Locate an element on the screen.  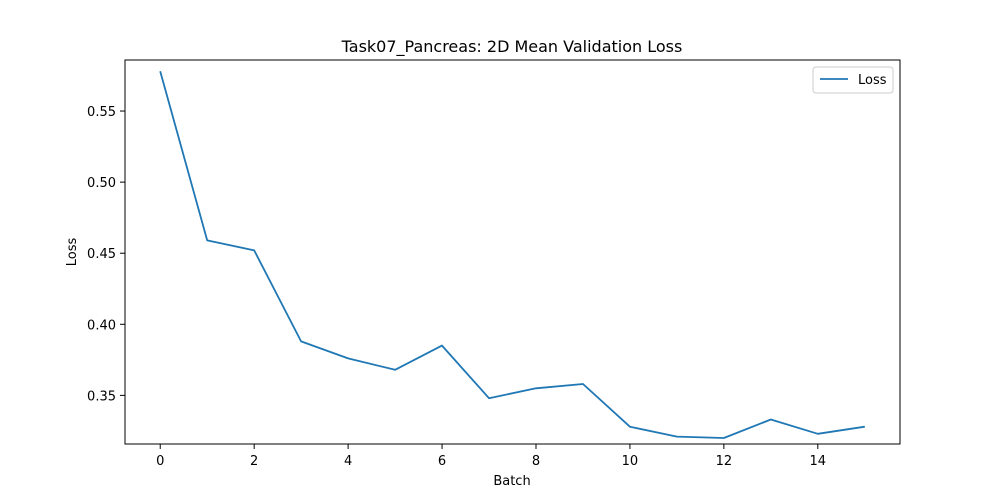
y-axis-title: Loss is located at coordinates (72, 252).